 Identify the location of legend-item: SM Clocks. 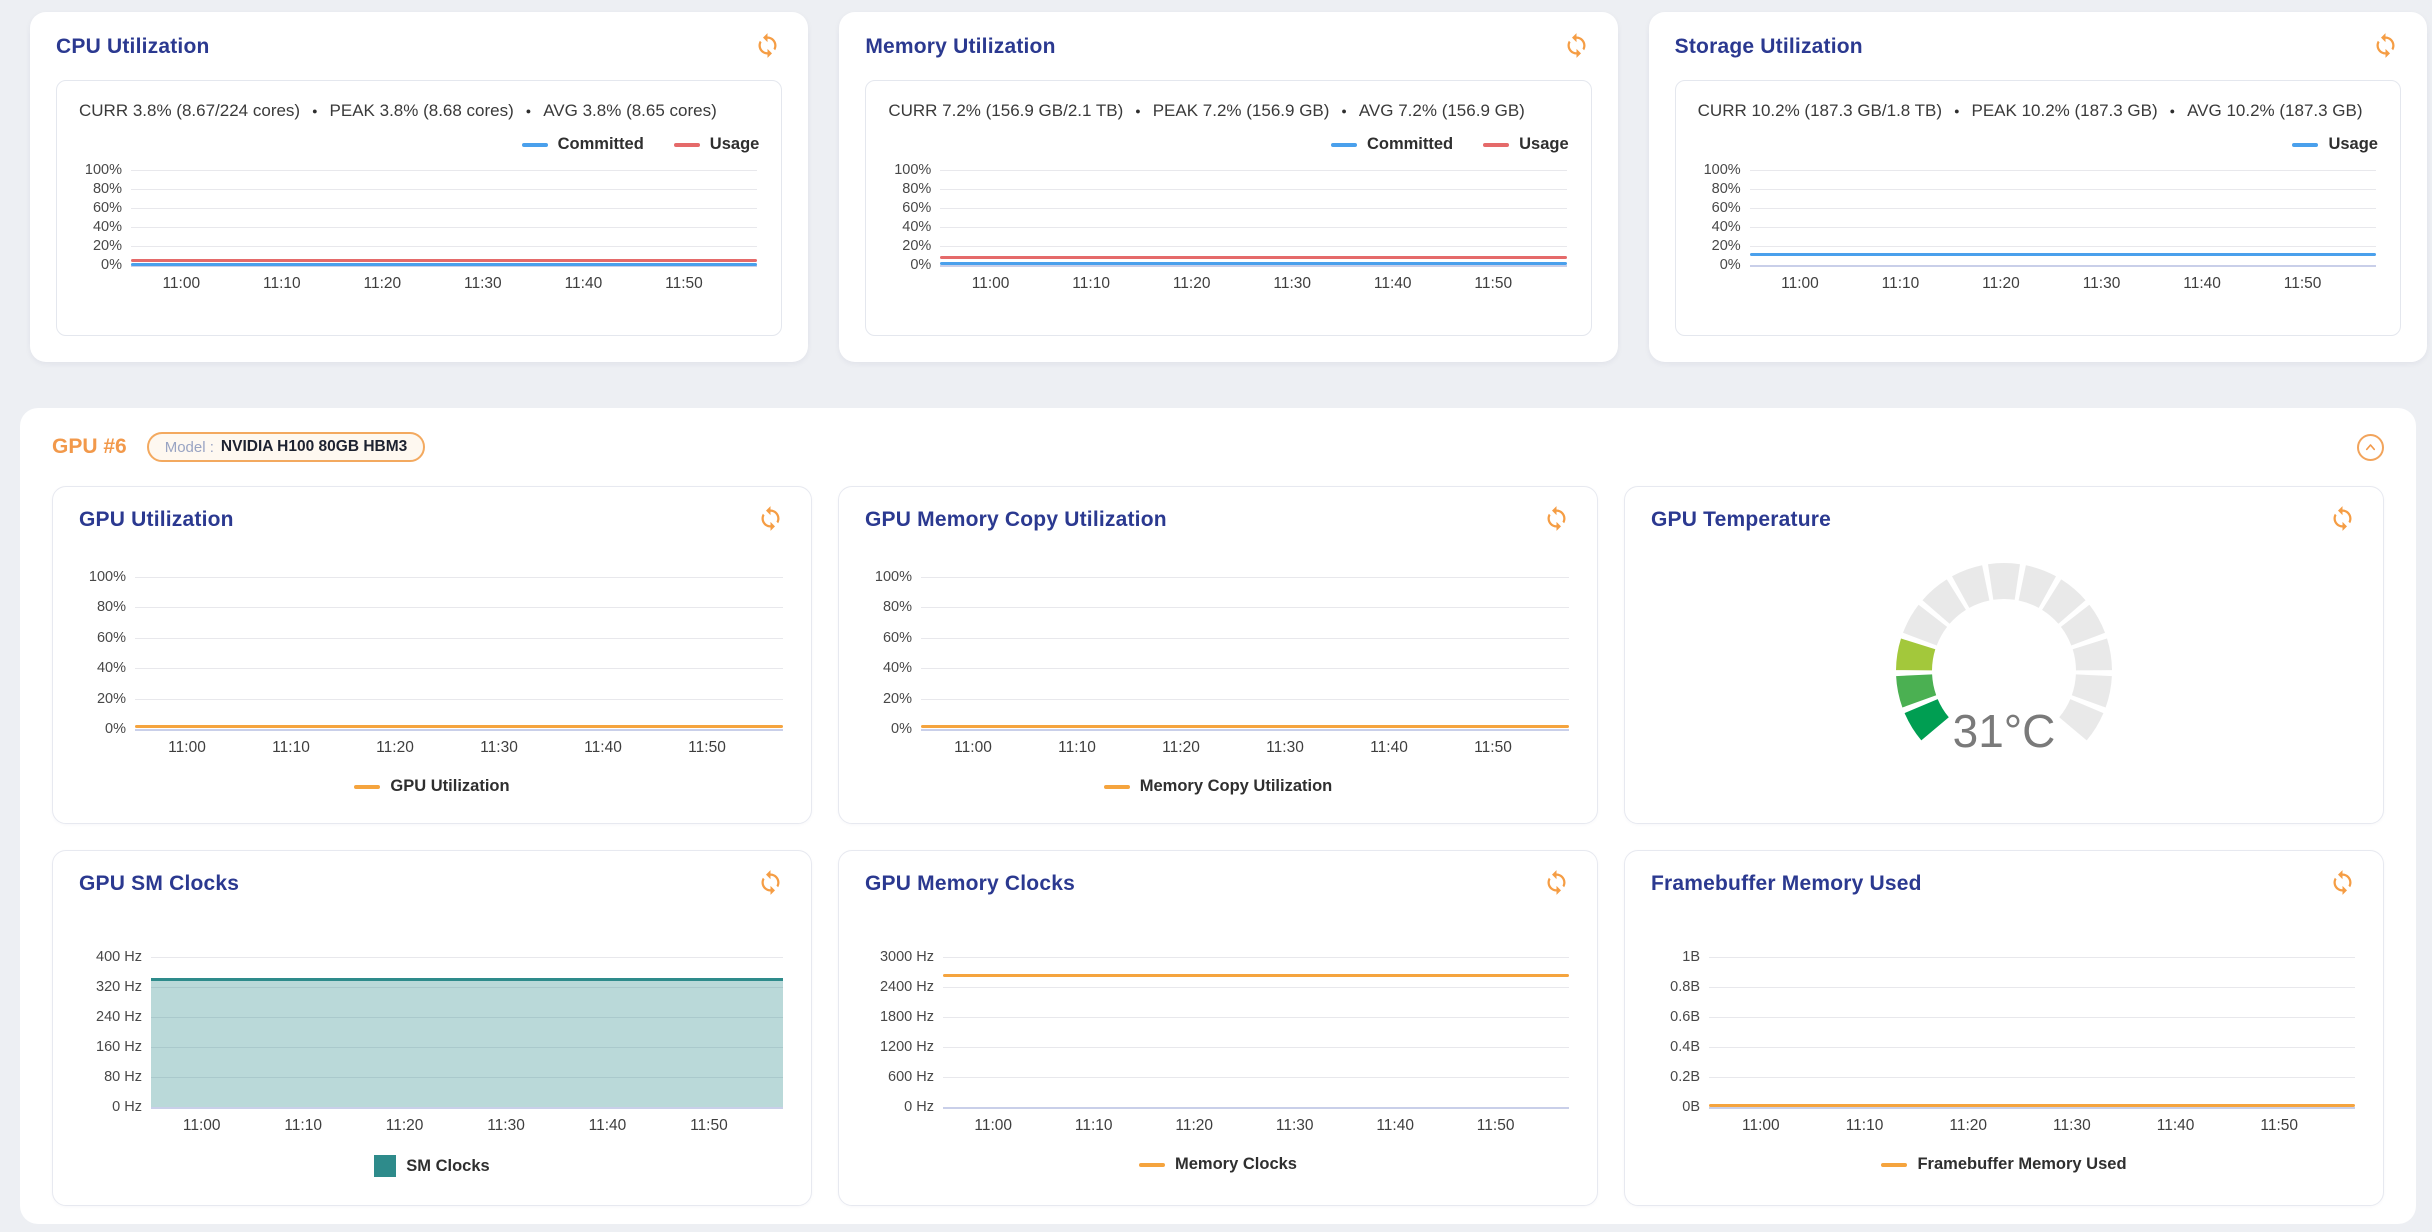
(432, 1166).